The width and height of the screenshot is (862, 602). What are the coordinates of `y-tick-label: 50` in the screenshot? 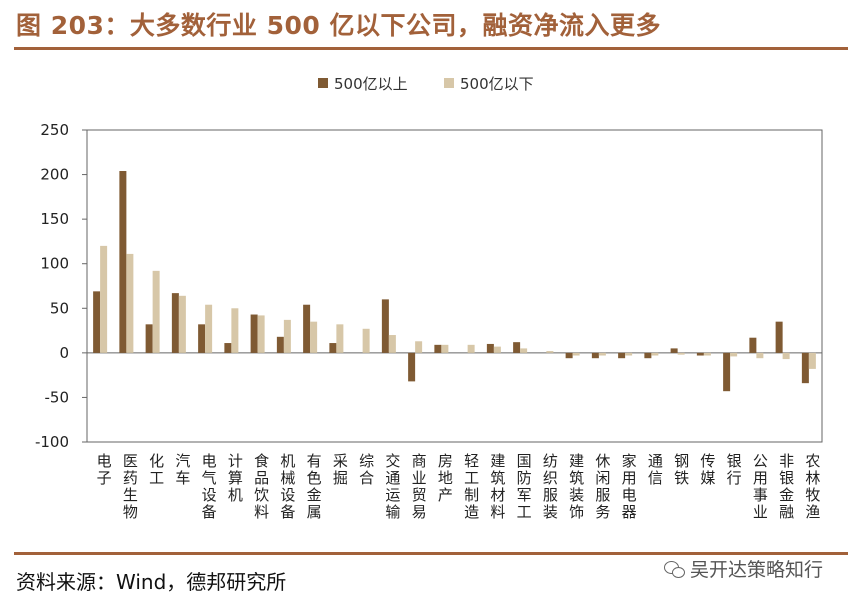 It's located at (59, 308).